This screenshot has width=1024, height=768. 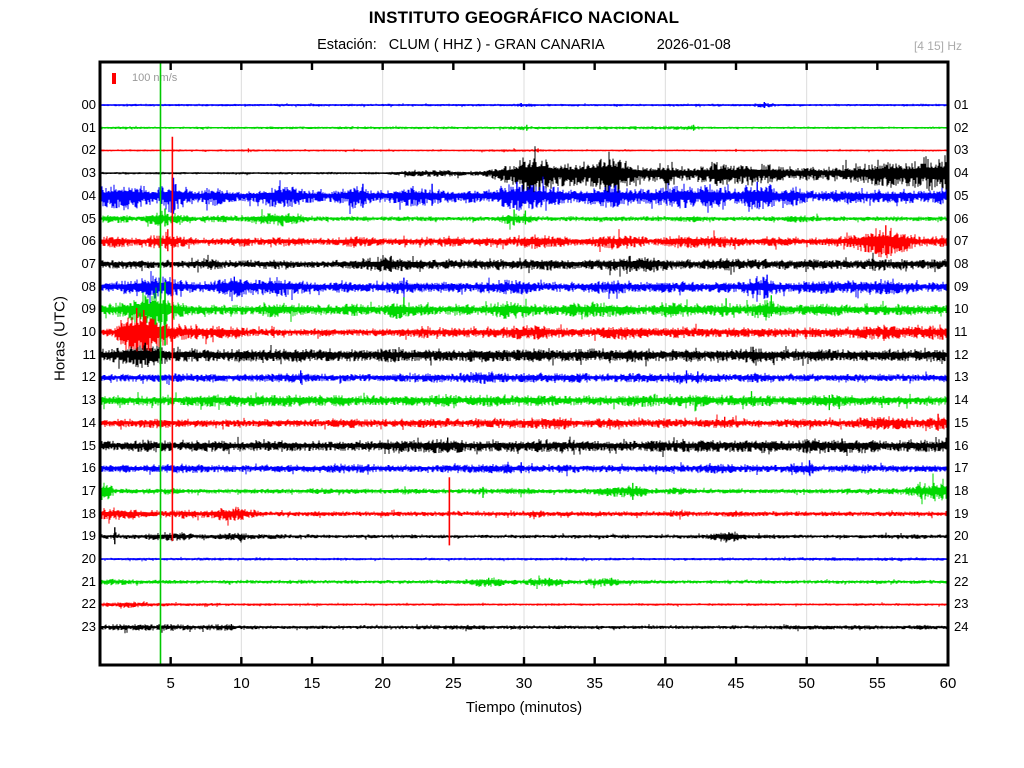 I want to click on x-tick-label-35: 35, so click(x=594, y=683).